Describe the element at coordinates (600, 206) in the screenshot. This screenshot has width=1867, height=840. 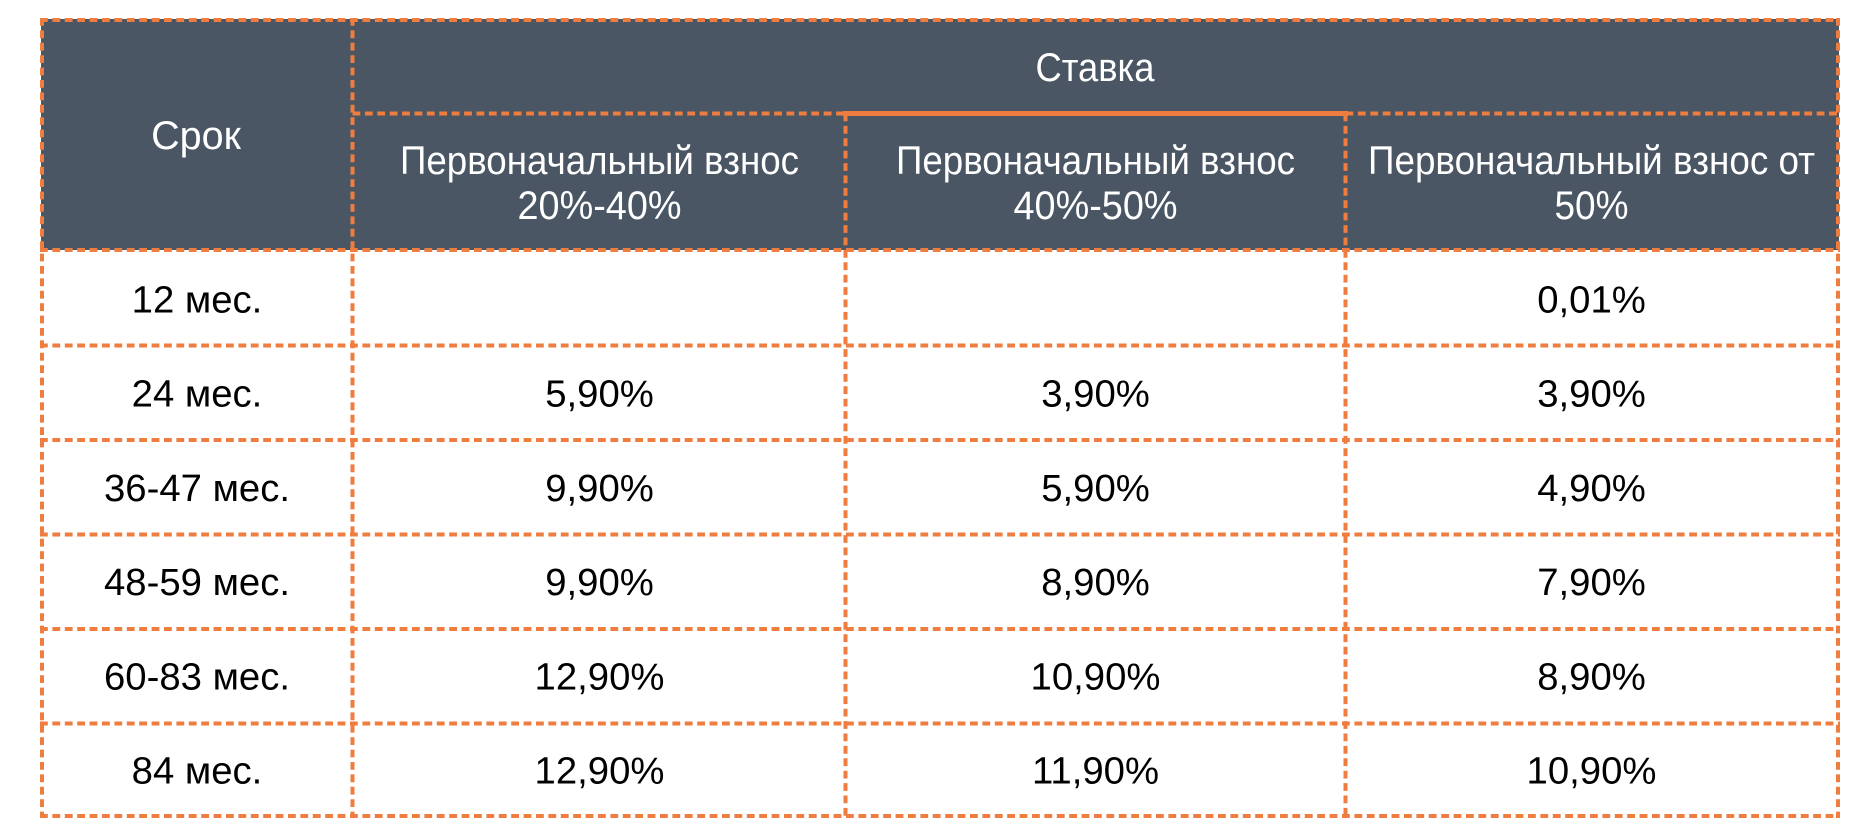
I see `svg-text: 20%-40%` at that location.